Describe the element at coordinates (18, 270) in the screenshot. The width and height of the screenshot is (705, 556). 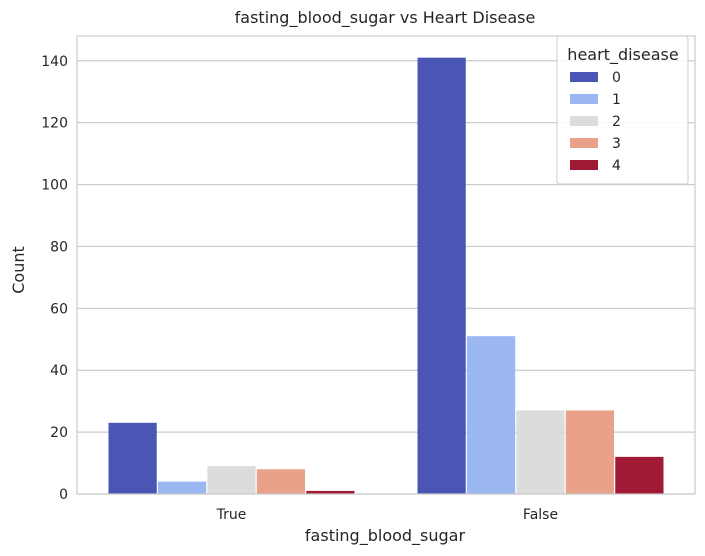
I see `y-axis-label: Count` at that location.